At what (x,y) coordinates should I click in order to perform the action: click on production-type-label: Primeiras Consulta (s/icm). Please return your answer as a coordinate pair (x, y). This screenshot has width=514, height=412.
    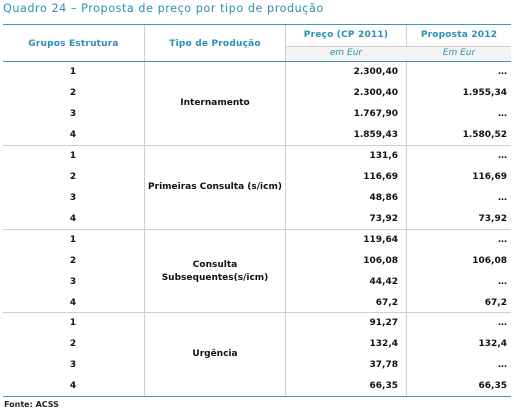
    Looking at the image, I should click on (215, 187).